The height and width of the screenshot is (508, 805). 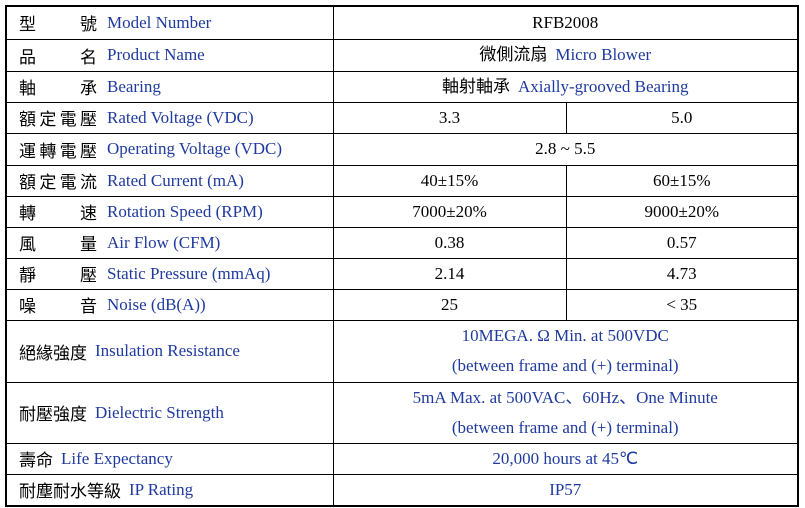 I want to click on value-zh: 軸射軸承, so click(x=476, y=86).